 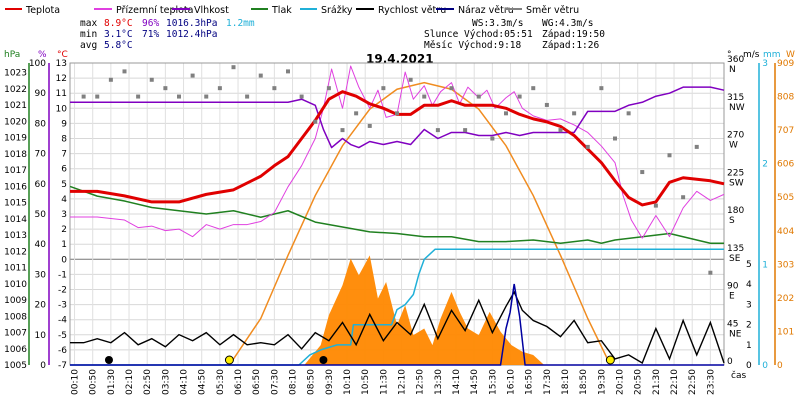 I want to click on x-tick: 08:10, so click(x=294, y=382).